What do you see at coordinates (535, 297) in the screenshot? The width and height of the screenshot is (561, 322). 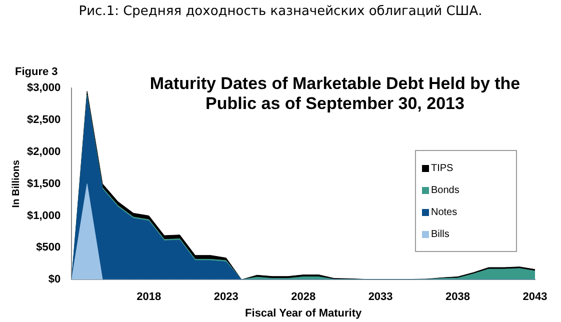 I see `x-tick-label: 2043` at bounding box center [535, 297].